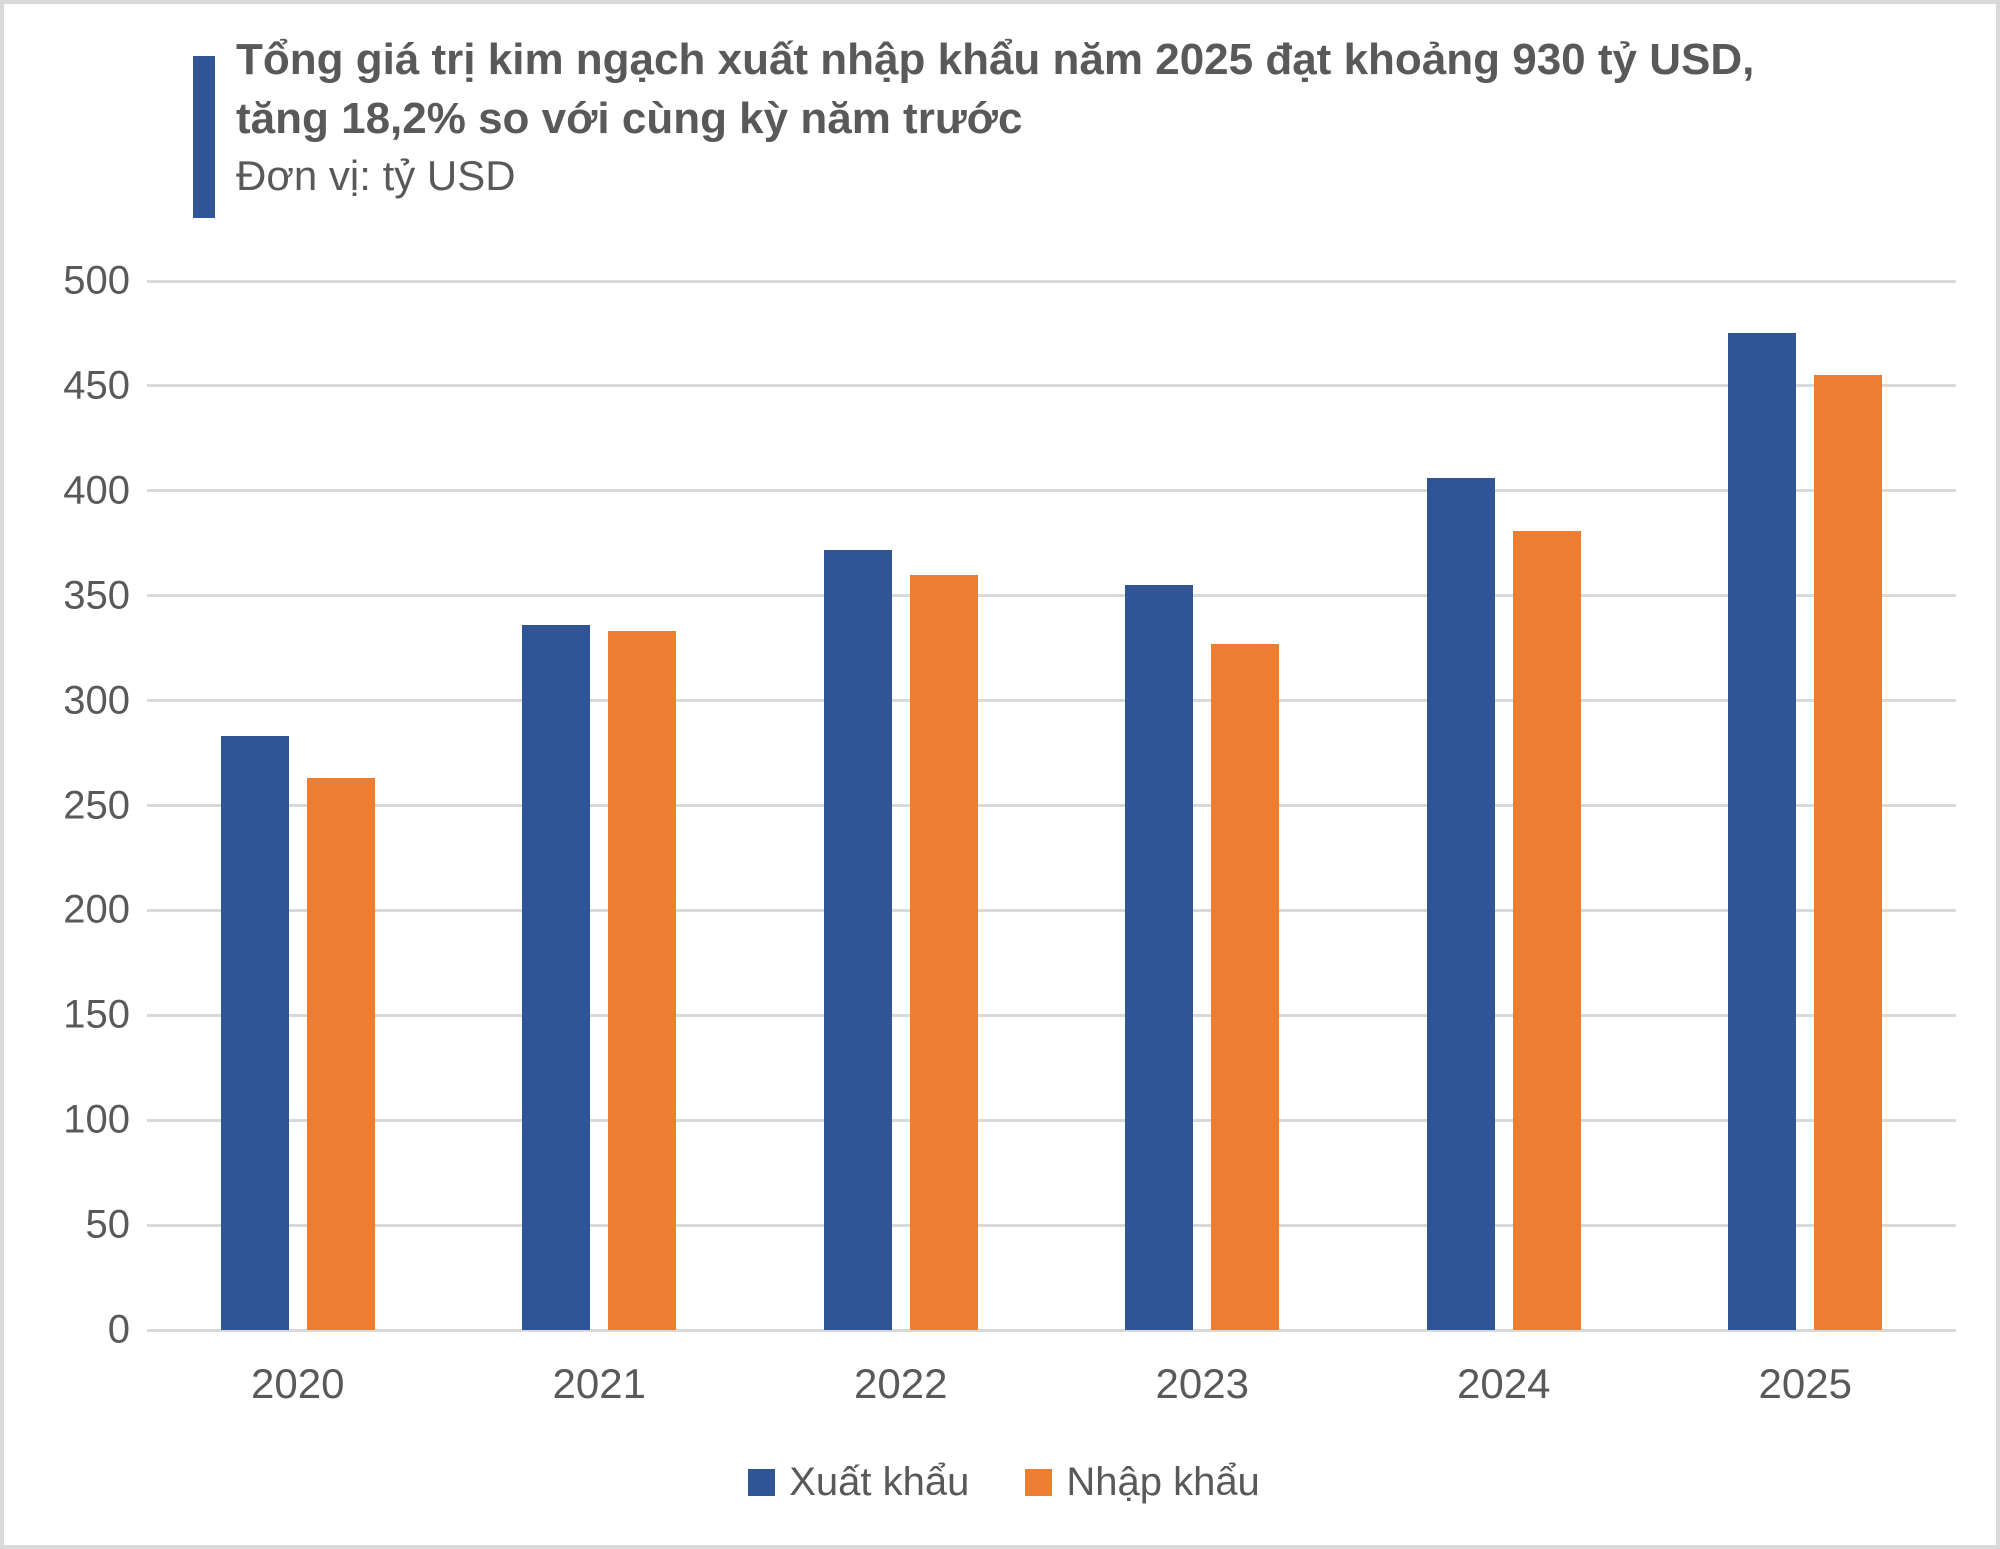  I want to click on legend-swatch-xuat-khau, so click(762, 1482).